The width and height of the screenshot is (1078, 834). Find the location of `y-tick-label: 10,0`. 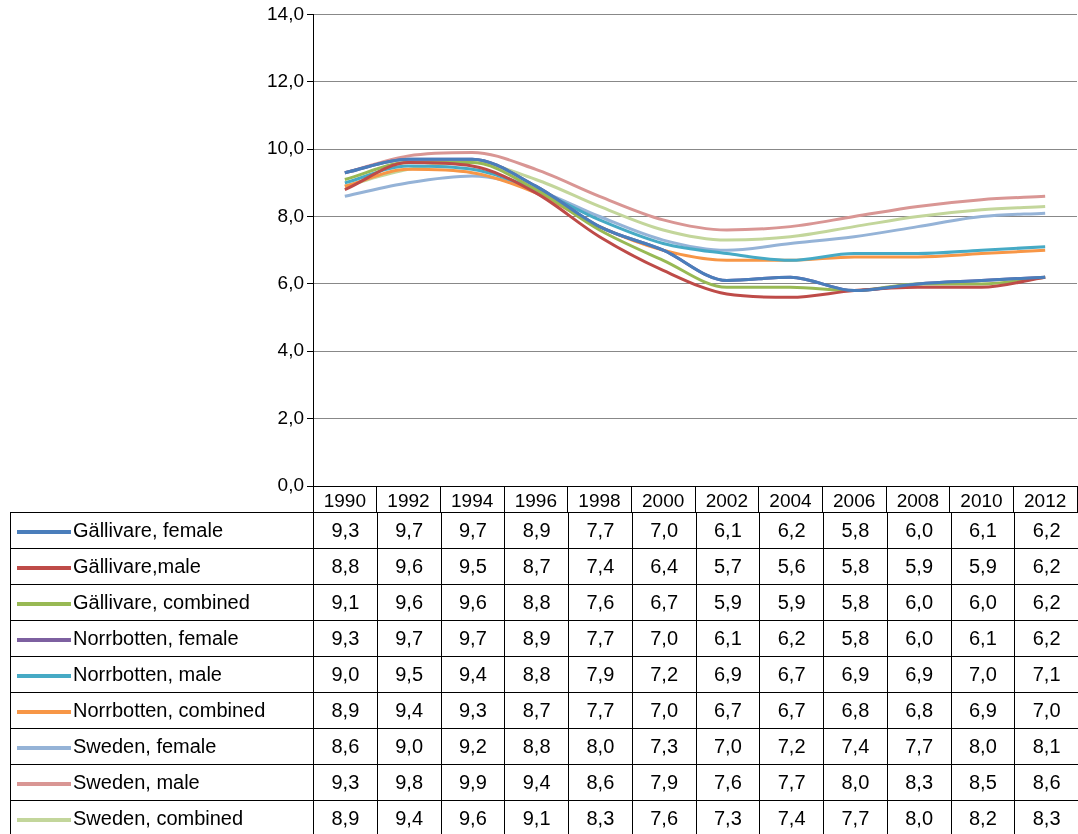

y-tick-label: 10,0 is located at coordinates (285, 148).